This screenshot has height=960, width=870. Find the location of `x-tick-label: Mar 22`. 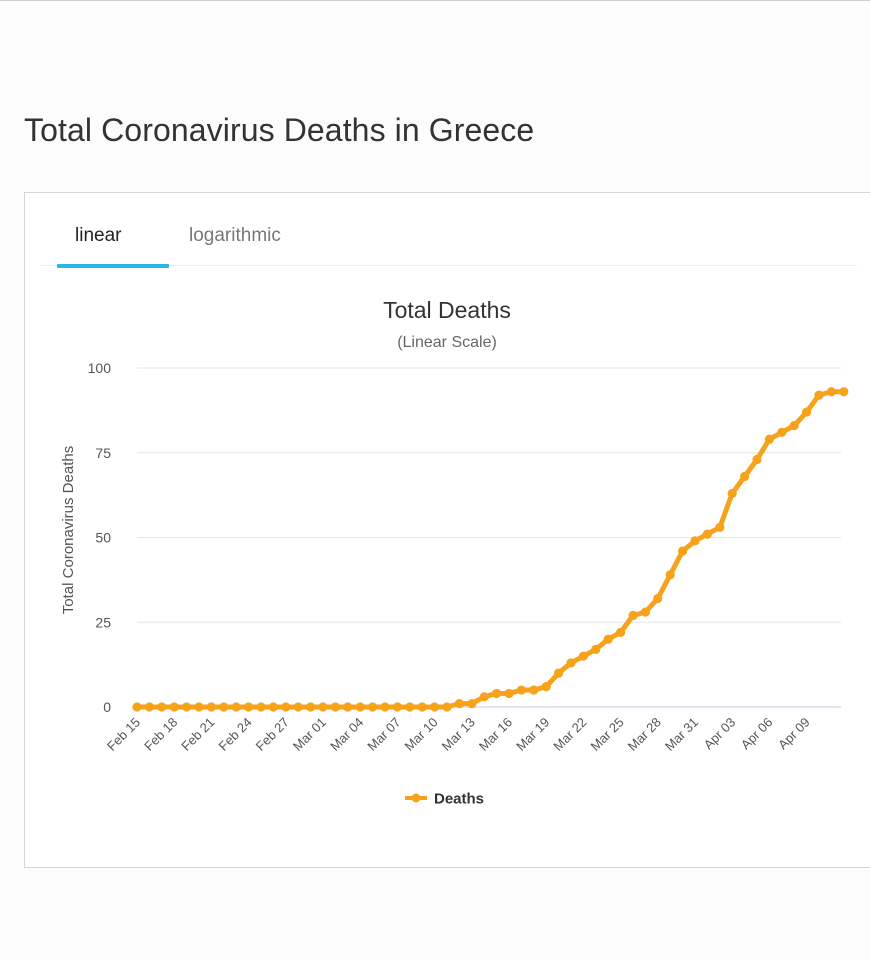

x-tick-label: Mar 22 is located at coordinates (569, 734).